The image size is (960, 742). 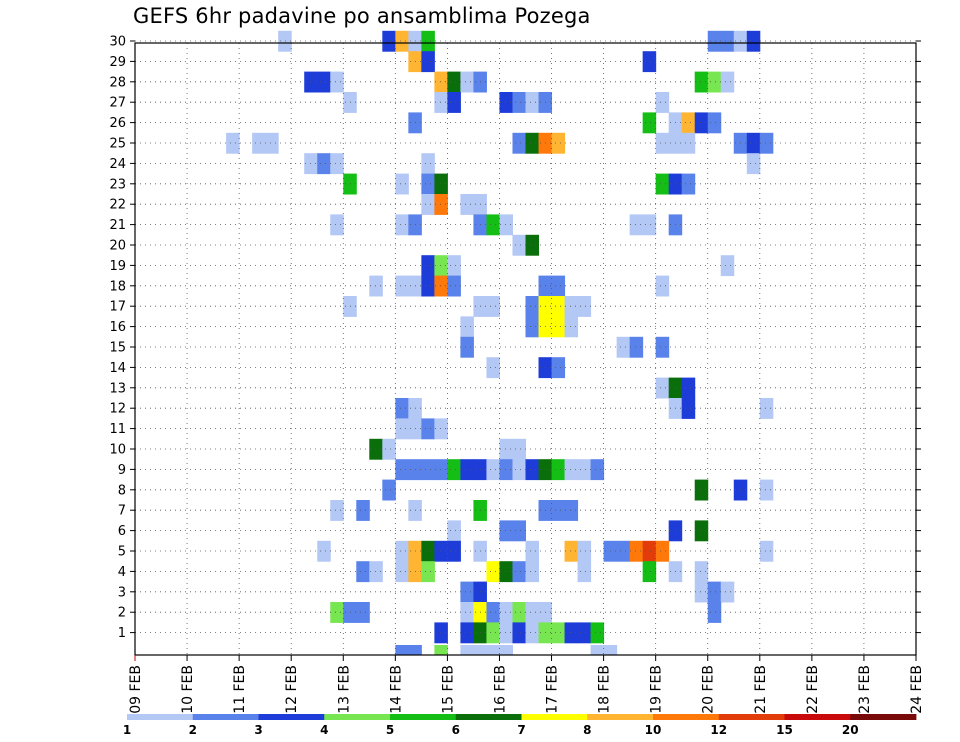 I want to click on colorbar-label: 2, so click(x=193, y=730).